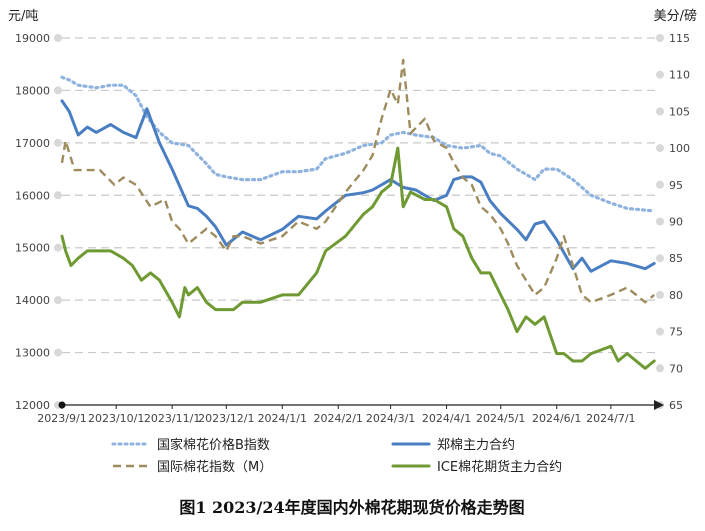 The width and height of the screenshot is (705, 531). Describe the element at coordinates (282, 418) in the screenshot. I see `x-tick-label: 2024/1/1` at that location.